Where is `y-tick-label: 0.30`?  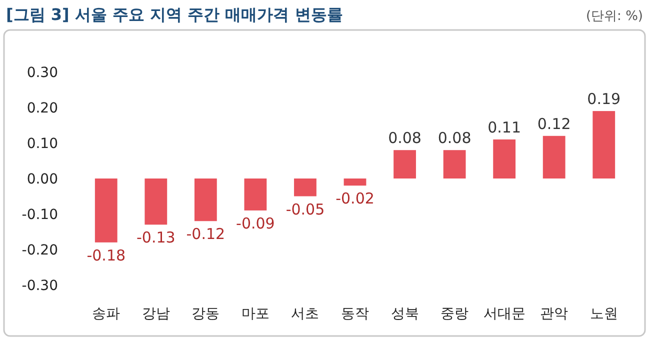
y-tick-label: 0.30 is located at coordinates (42, 73).